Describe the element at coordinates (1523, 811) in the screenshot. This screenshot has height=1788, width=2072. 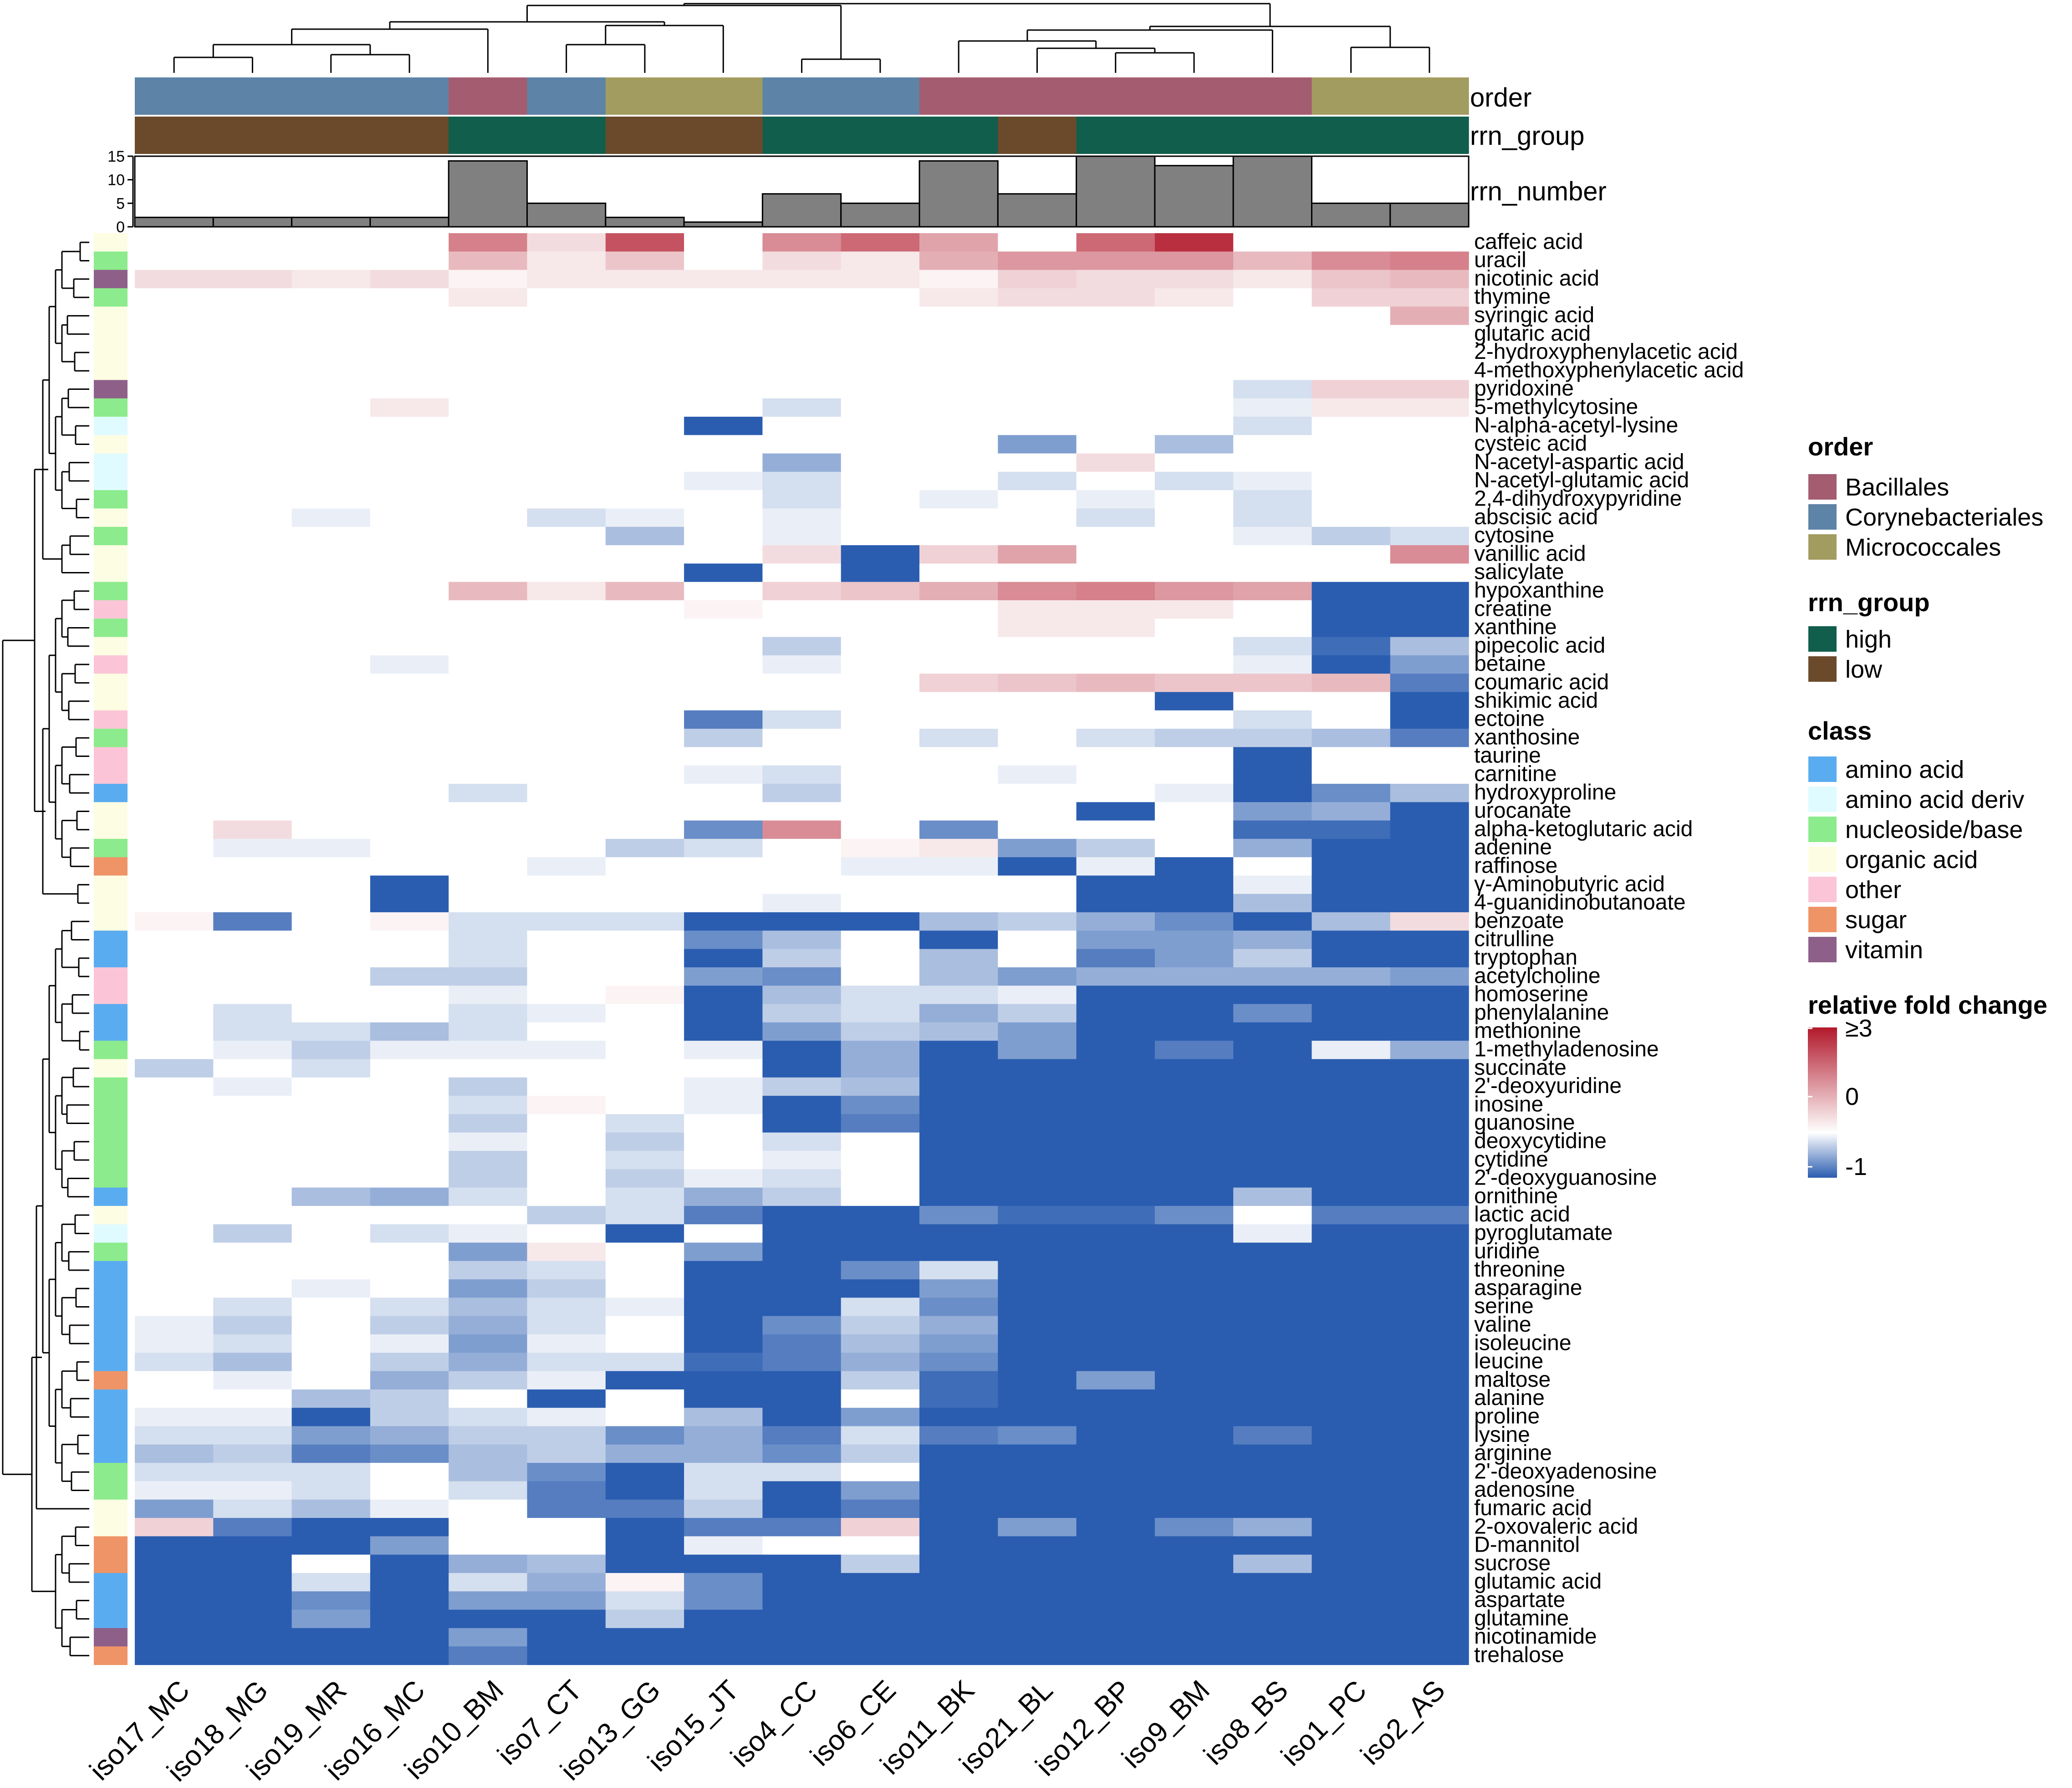
I see `row-label-urocanate: urocanate` at that location.